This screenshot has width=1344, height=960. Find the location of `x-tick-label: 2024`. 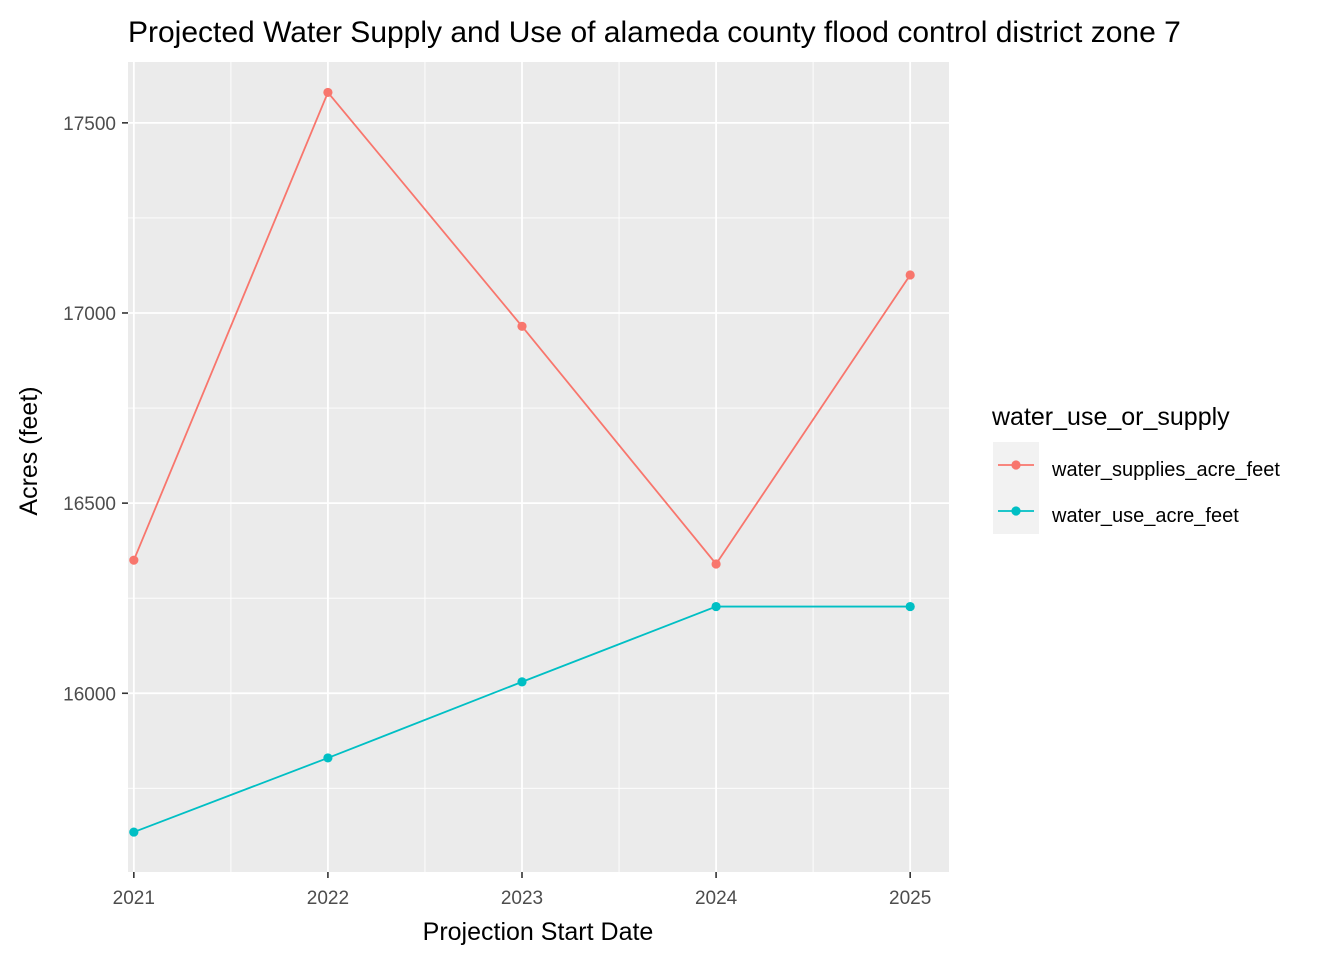

x-tick-label: 2024 is located at coordinates (716, 898).